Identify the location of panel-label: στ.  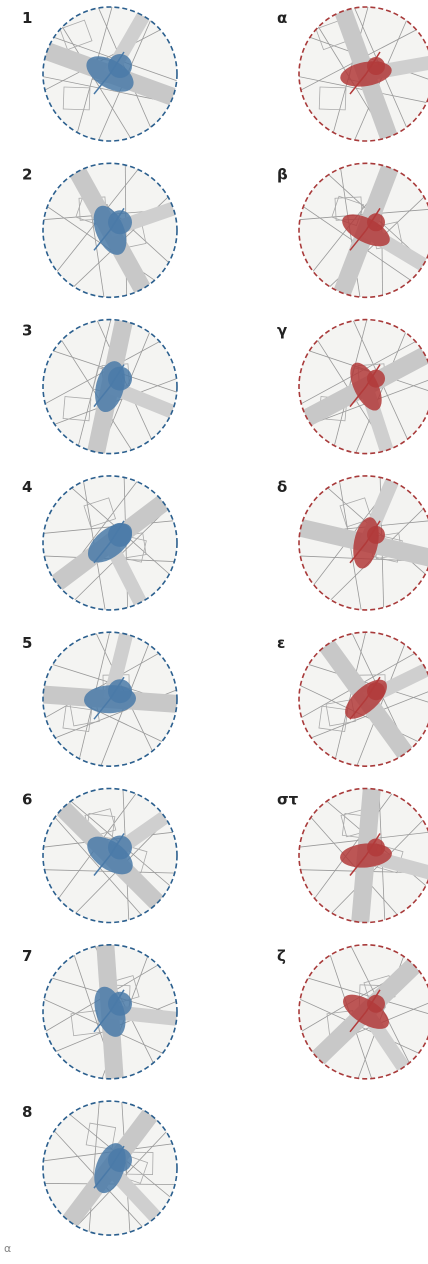
(288, 800).